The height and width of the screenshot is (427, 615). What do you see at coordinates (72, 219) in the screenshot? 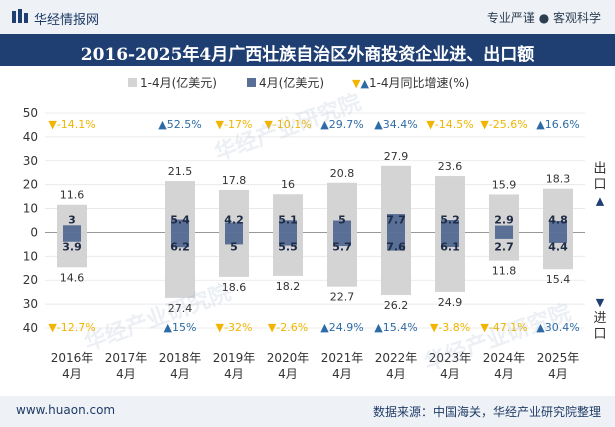
I see `data-label-export-monthly: 3` at bounding box center [72, 219].